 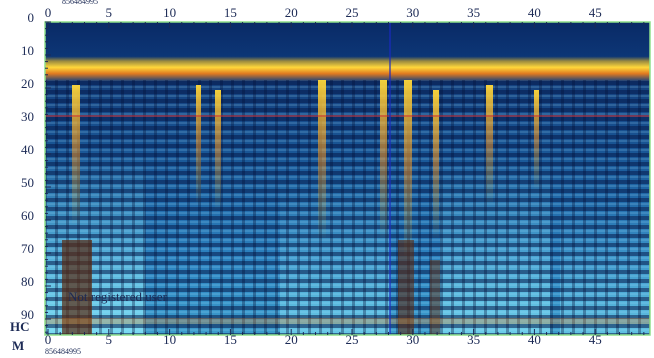 I want to click on left-tick-label: 50, so click(x=27, y=182).